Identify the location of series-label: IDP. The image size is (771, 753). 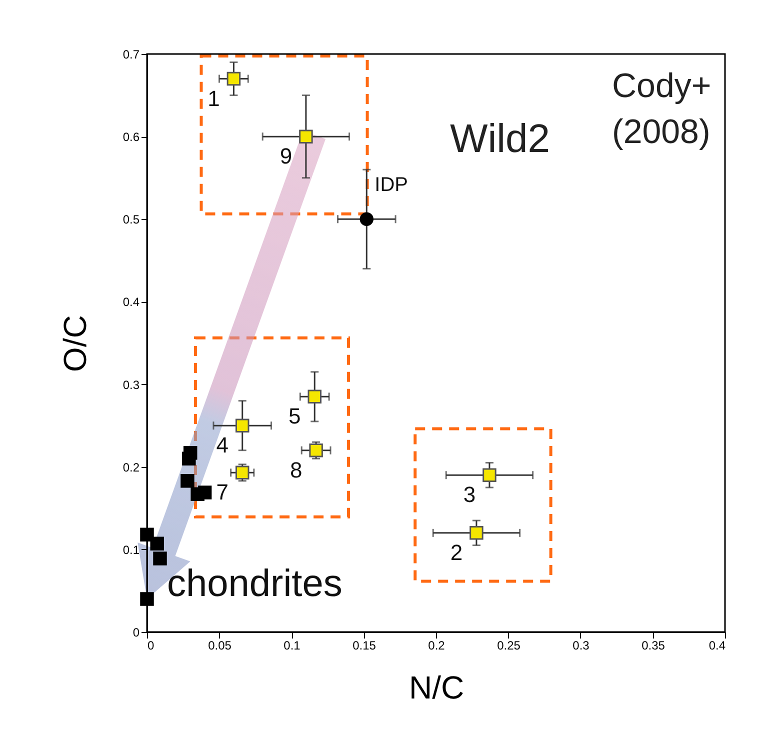
(391, 185).